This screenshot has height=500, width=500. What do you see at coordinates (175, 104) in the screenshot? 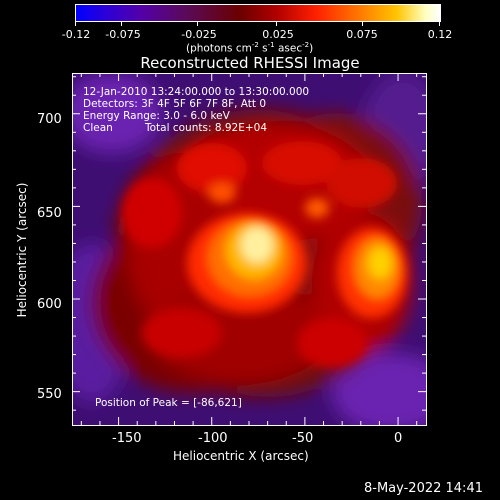
I see `detectors: Detectors: 3F 4F 5F 6F 7F 8F, Att 0` at bounding box center [175, 104].